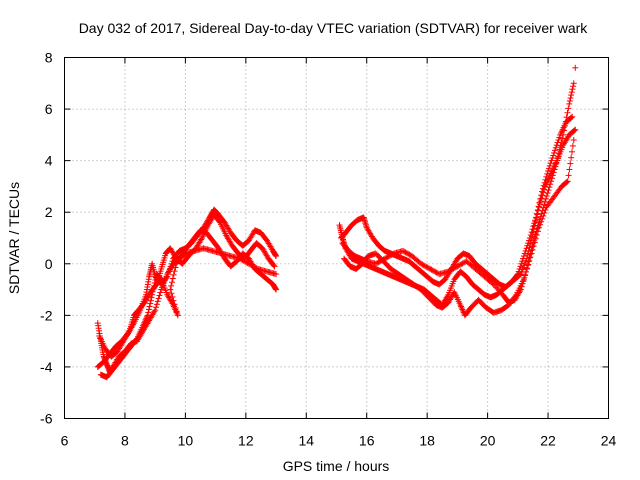 This screenshot has height=480, width=640. What do you see at coordinates (306, 441) in the screenshot?
I see `x-tick-label: 14` at bounding box center [306, 441].